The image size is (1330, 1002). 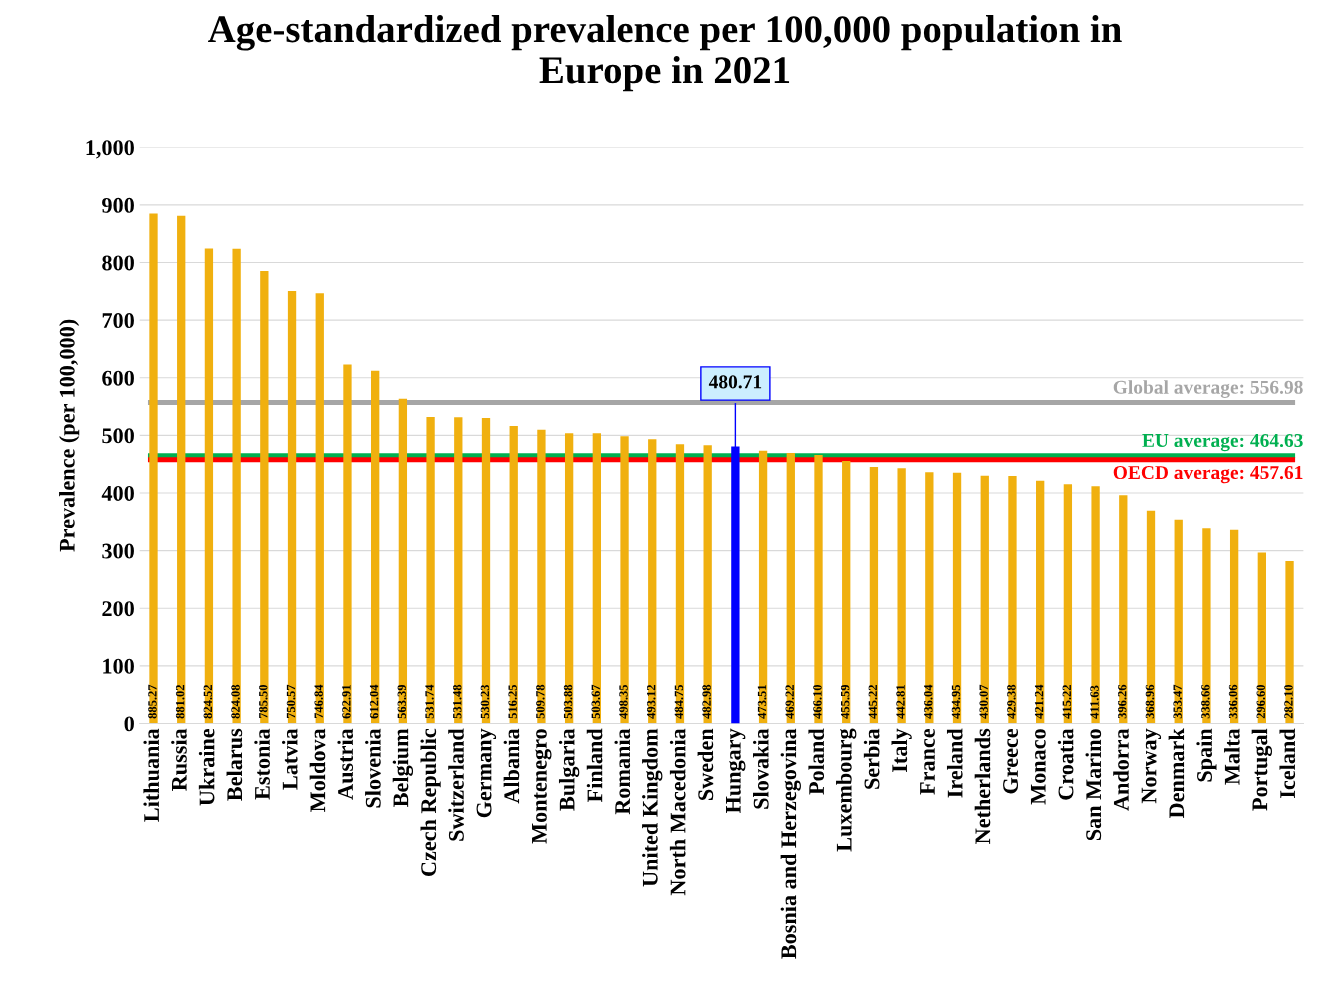 What do you see at coordinates (430, 802) in the screenshot?
I see `x-tick-label: Czech Republic` at bounding box center [430, 802].